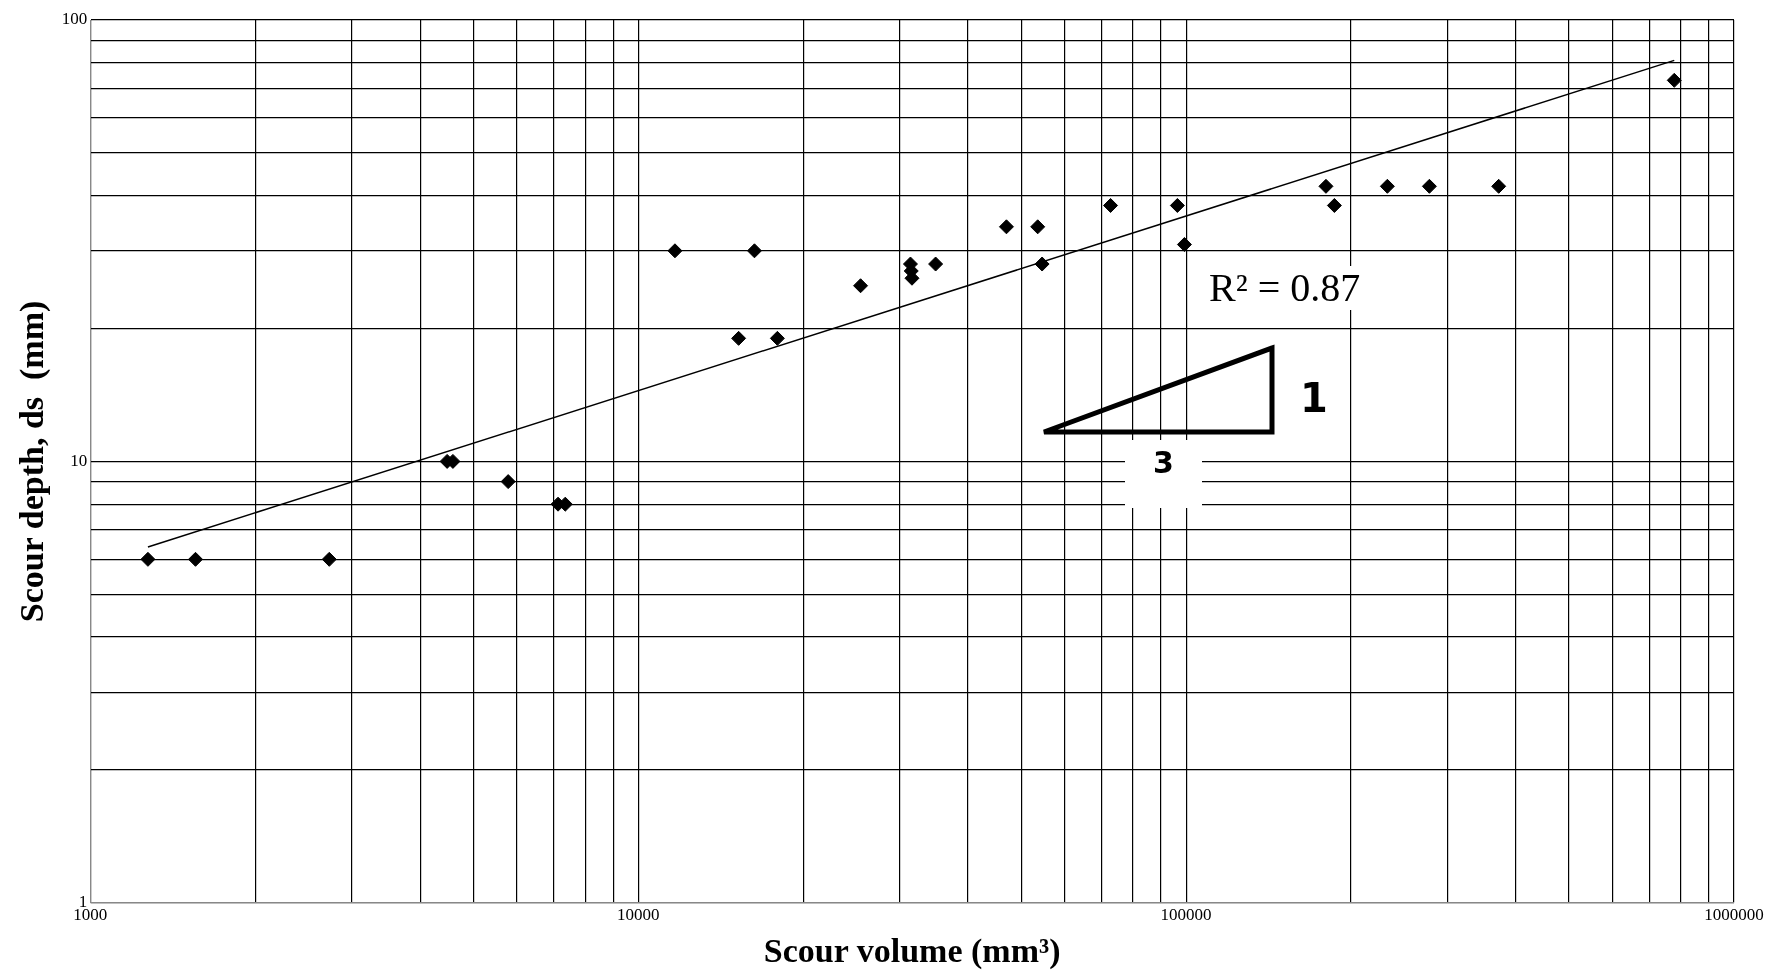 The image size is (1774, 978). What do you see at coordinates (1186, 915) in the screenshot?
I see `x-tick-label: 100000` at bounding box center [1186, 915].